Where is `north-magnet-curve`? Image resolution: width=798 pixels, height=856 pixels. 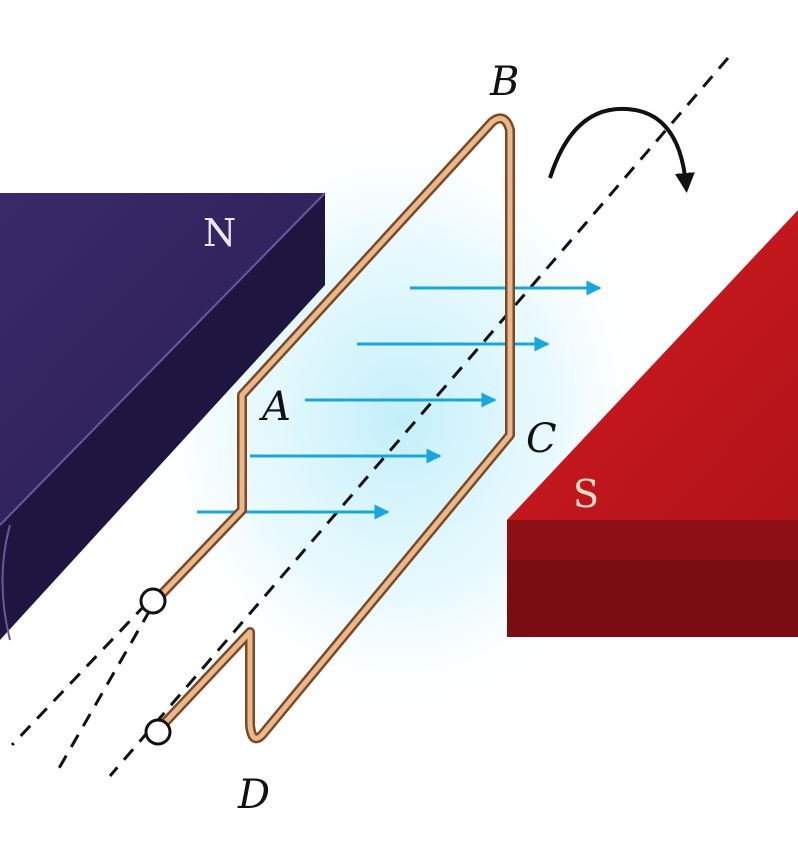
north-magnet-curve is located at coordinates (6, 582).